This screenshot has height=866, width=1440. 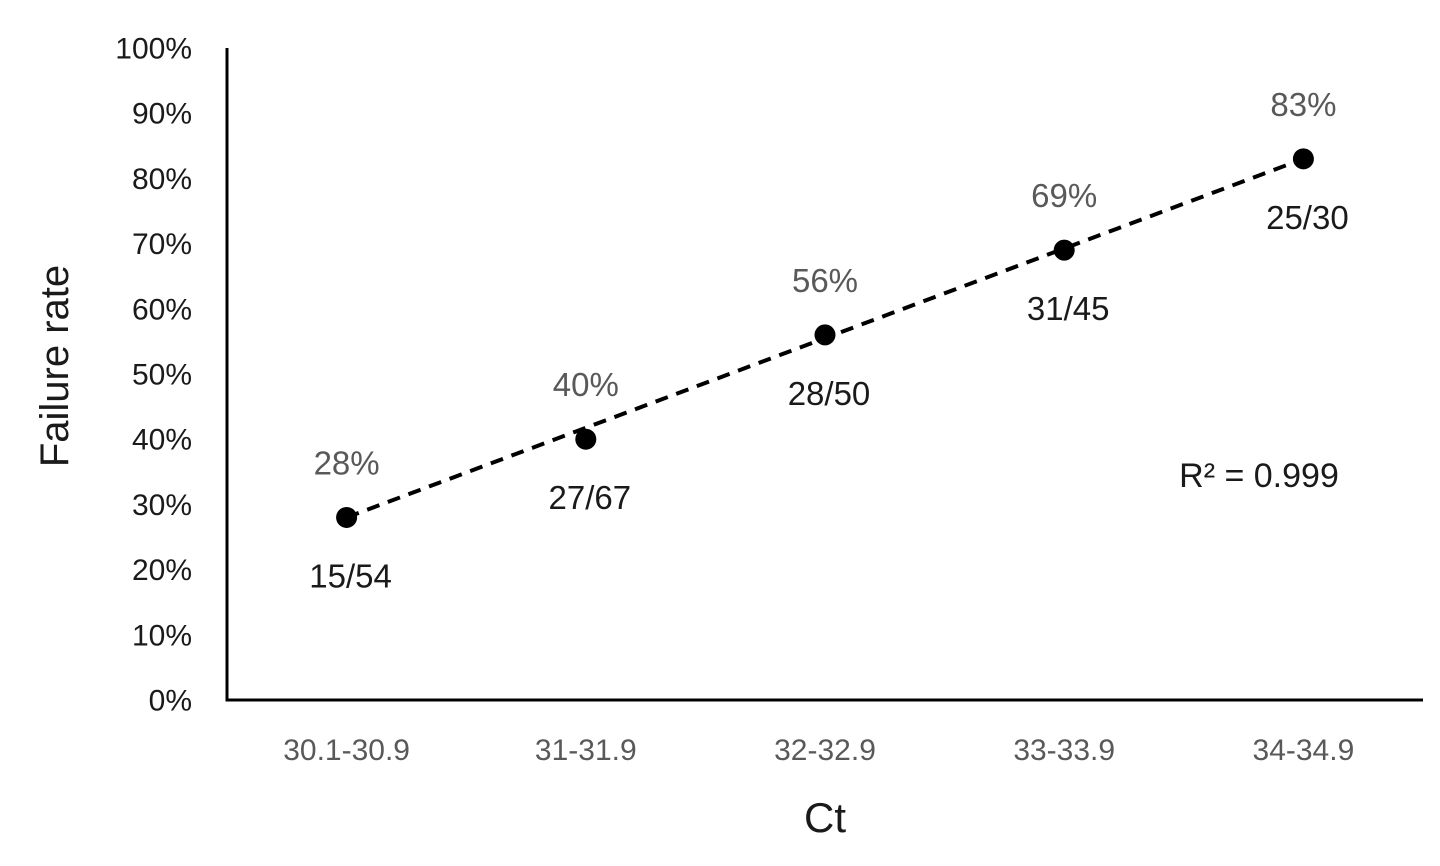 I want to click on y-axis-title: Failure rate, so click(x=55, y=366).